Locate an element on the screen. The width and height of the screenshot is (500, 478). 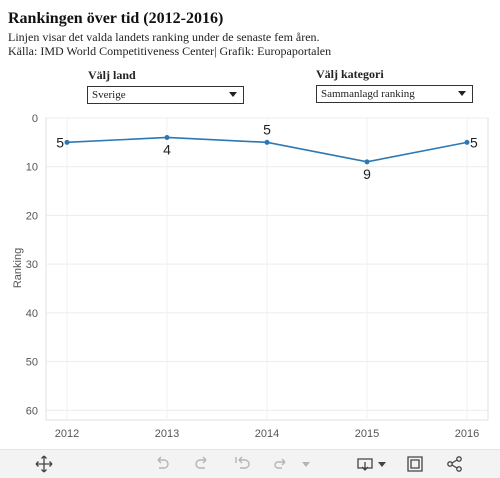
forward-icon is located at coordinates (280, 464).